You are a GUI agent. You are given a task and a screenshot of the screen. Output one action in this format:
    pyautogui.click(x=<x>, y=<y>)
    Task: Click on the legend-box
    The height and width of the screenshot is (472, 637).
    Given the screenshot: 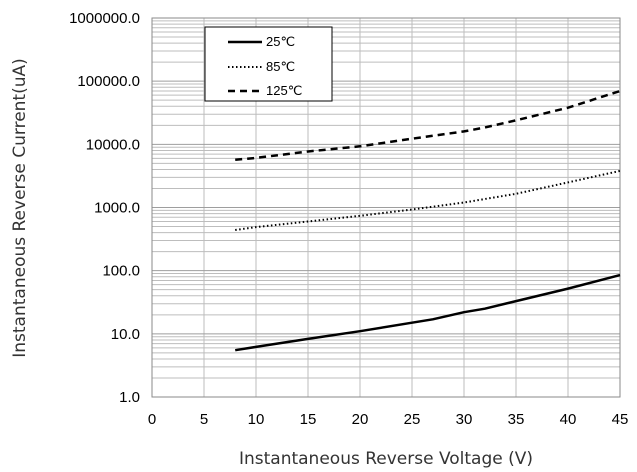 What is the action you would take?
    pyautogui.click(x=268, y=64)
    